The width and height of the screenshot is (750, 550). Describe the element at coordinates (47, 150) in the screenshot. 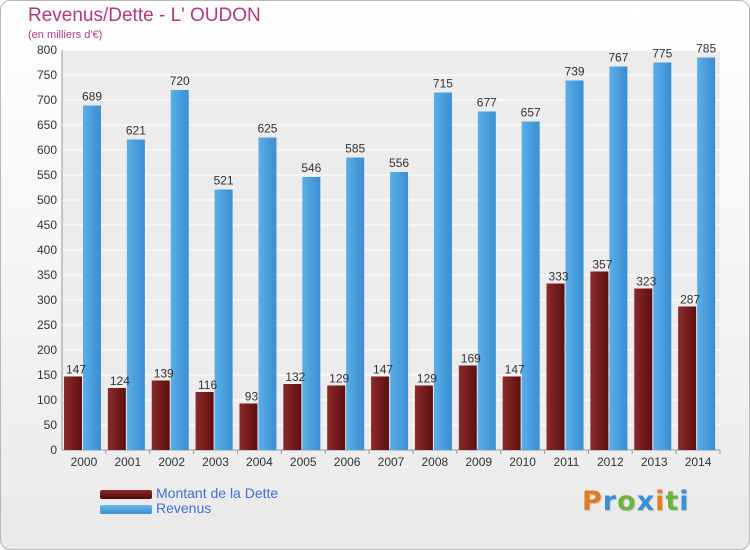

I see `y-tick-label: 600` at that location.